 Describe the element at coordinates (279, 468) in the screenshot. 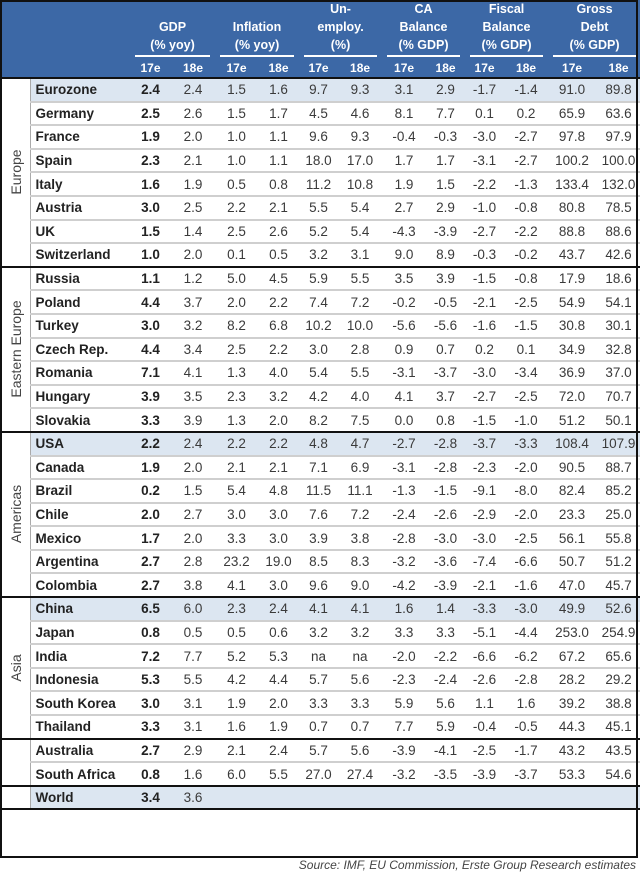

I see `value-cell: 2.1` at that location.